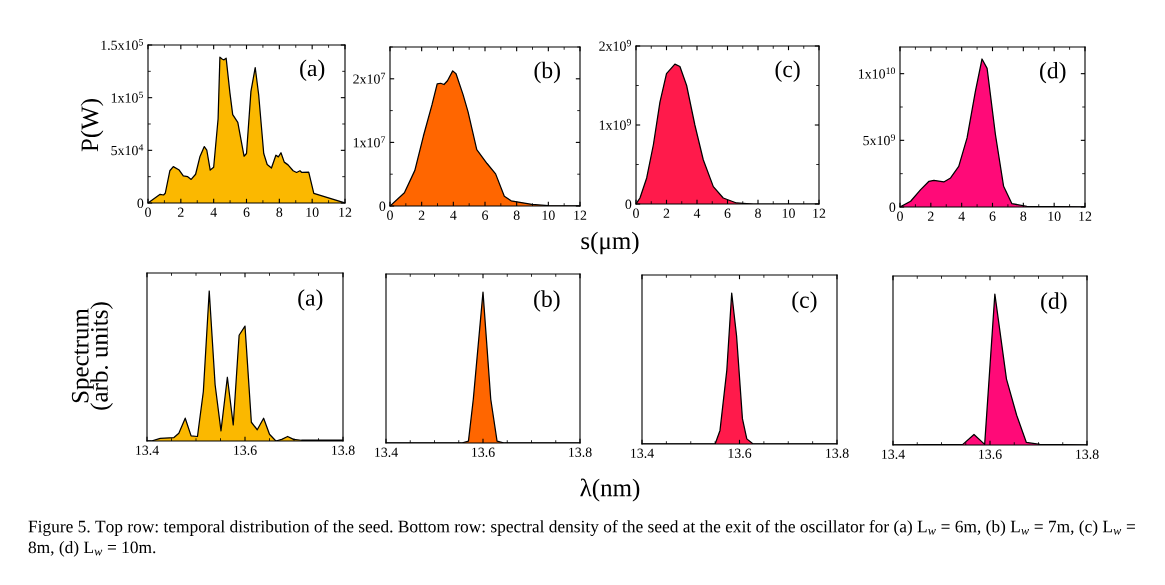 Image resolution: width=1165 pixels, height=585 pixels. I want to click on x-axis-title: s(μm), so click(610, 243).